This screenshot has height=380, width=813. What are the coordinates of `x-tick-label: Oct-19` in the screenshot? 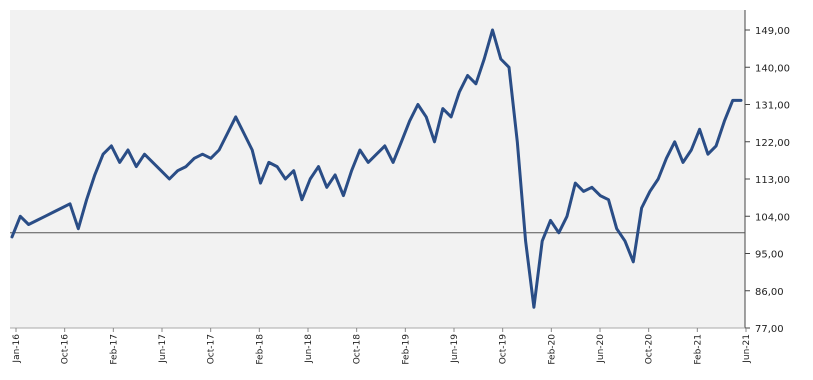 It's located at (504, 349).